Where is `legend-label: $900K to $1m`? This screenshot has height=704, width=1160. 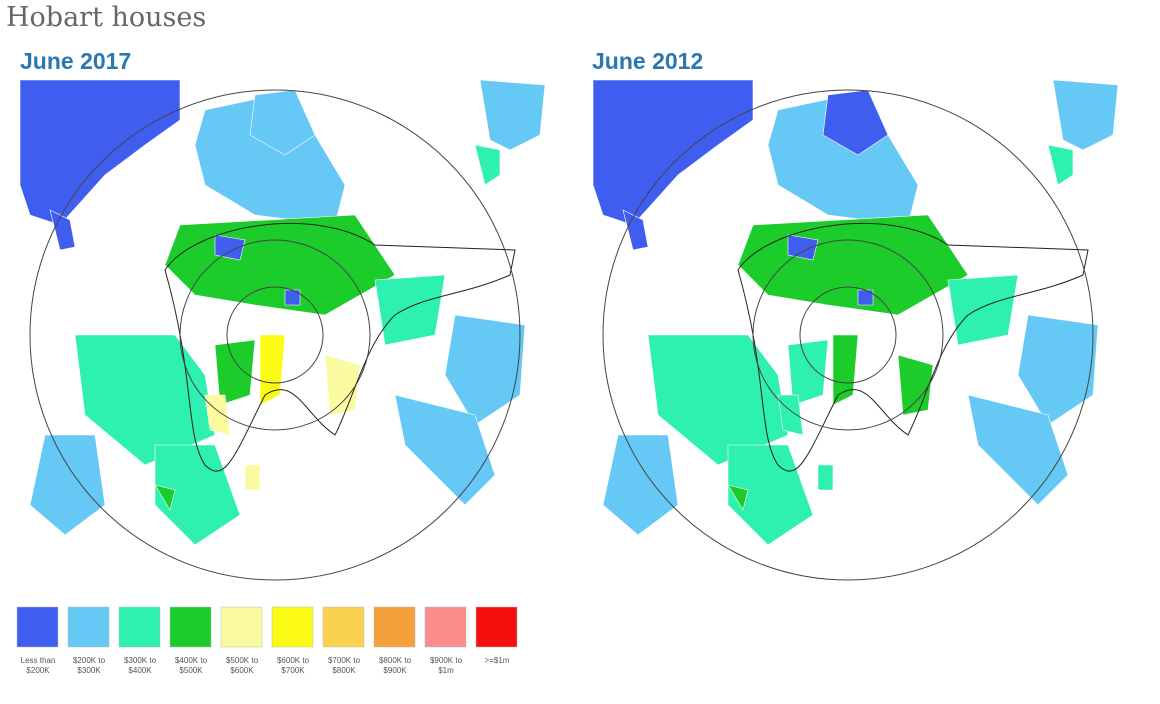 legend-label: $900K to $1m is located at coordinates (446, 665).